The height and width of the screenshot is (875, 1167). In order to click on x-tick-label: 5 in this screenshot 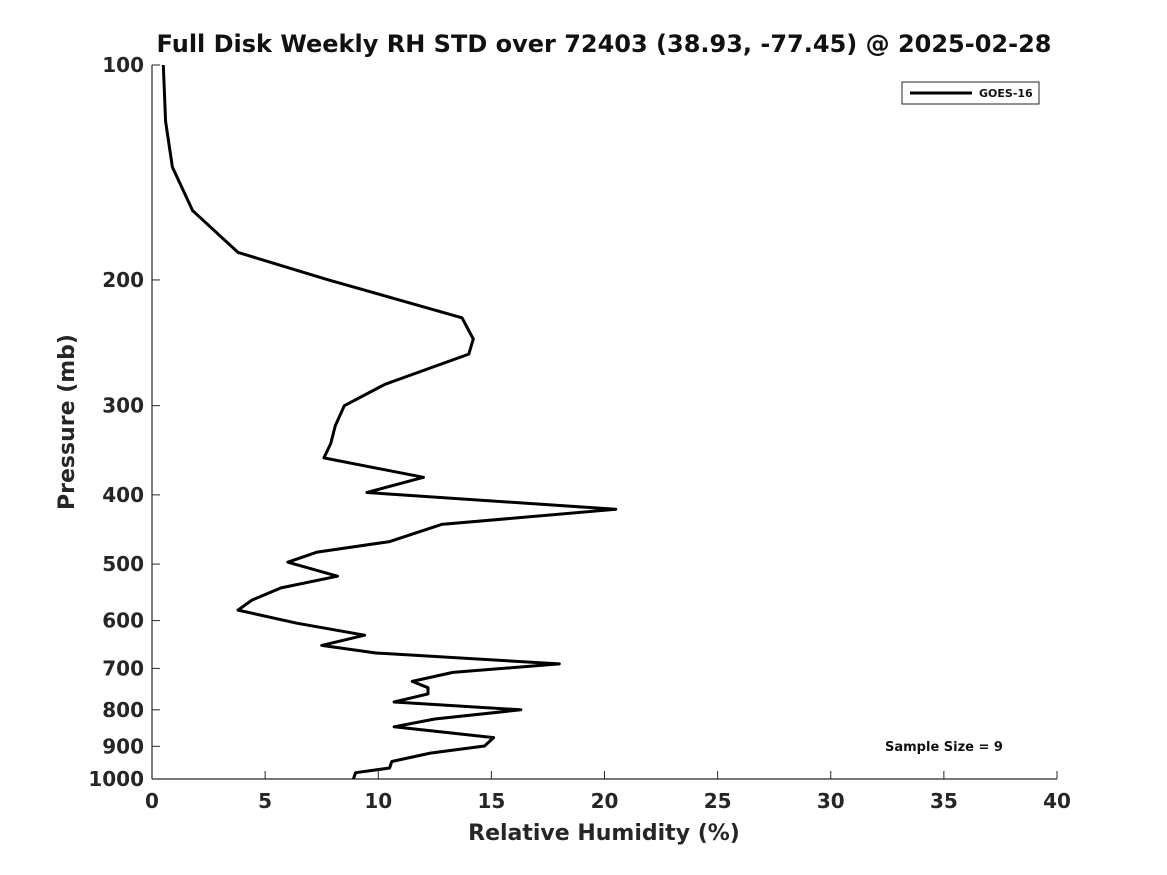, I will do `click(265, 801)`.